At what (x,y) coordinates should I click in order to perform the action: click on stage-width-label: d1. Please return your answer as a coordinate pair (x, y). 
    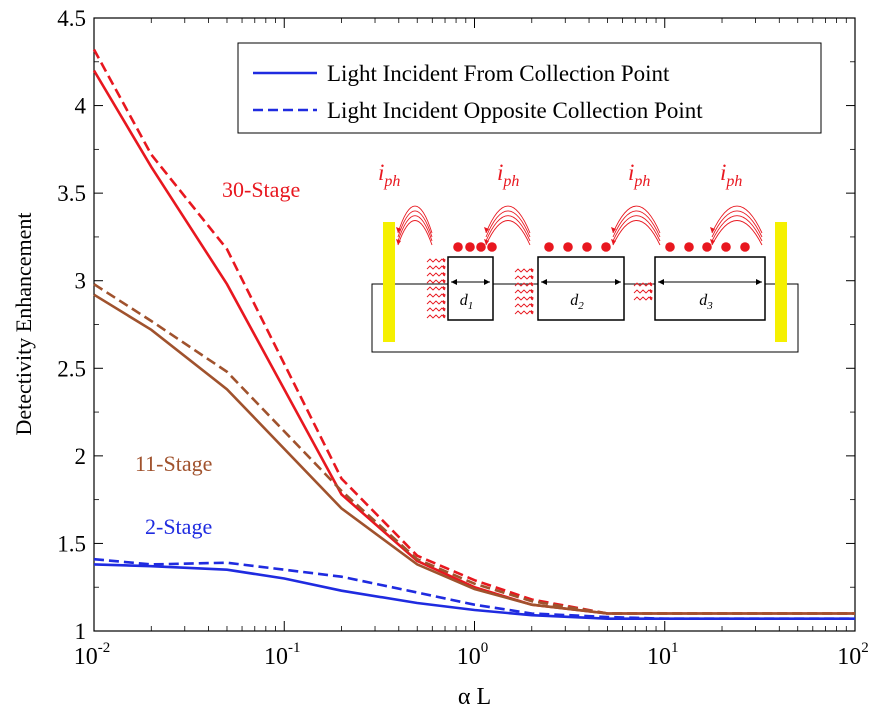
    Looking at the image, I should click on (467, 302).